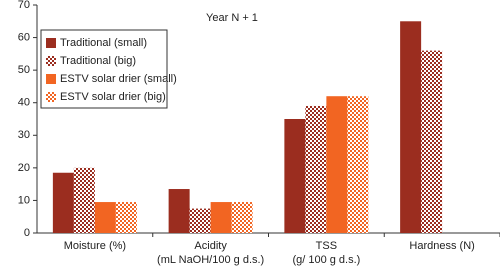  What do you see at coordinates (210, 246) in the screenshot?
I see `x-tick-label: Acidity` at bounding box center [210, 246].